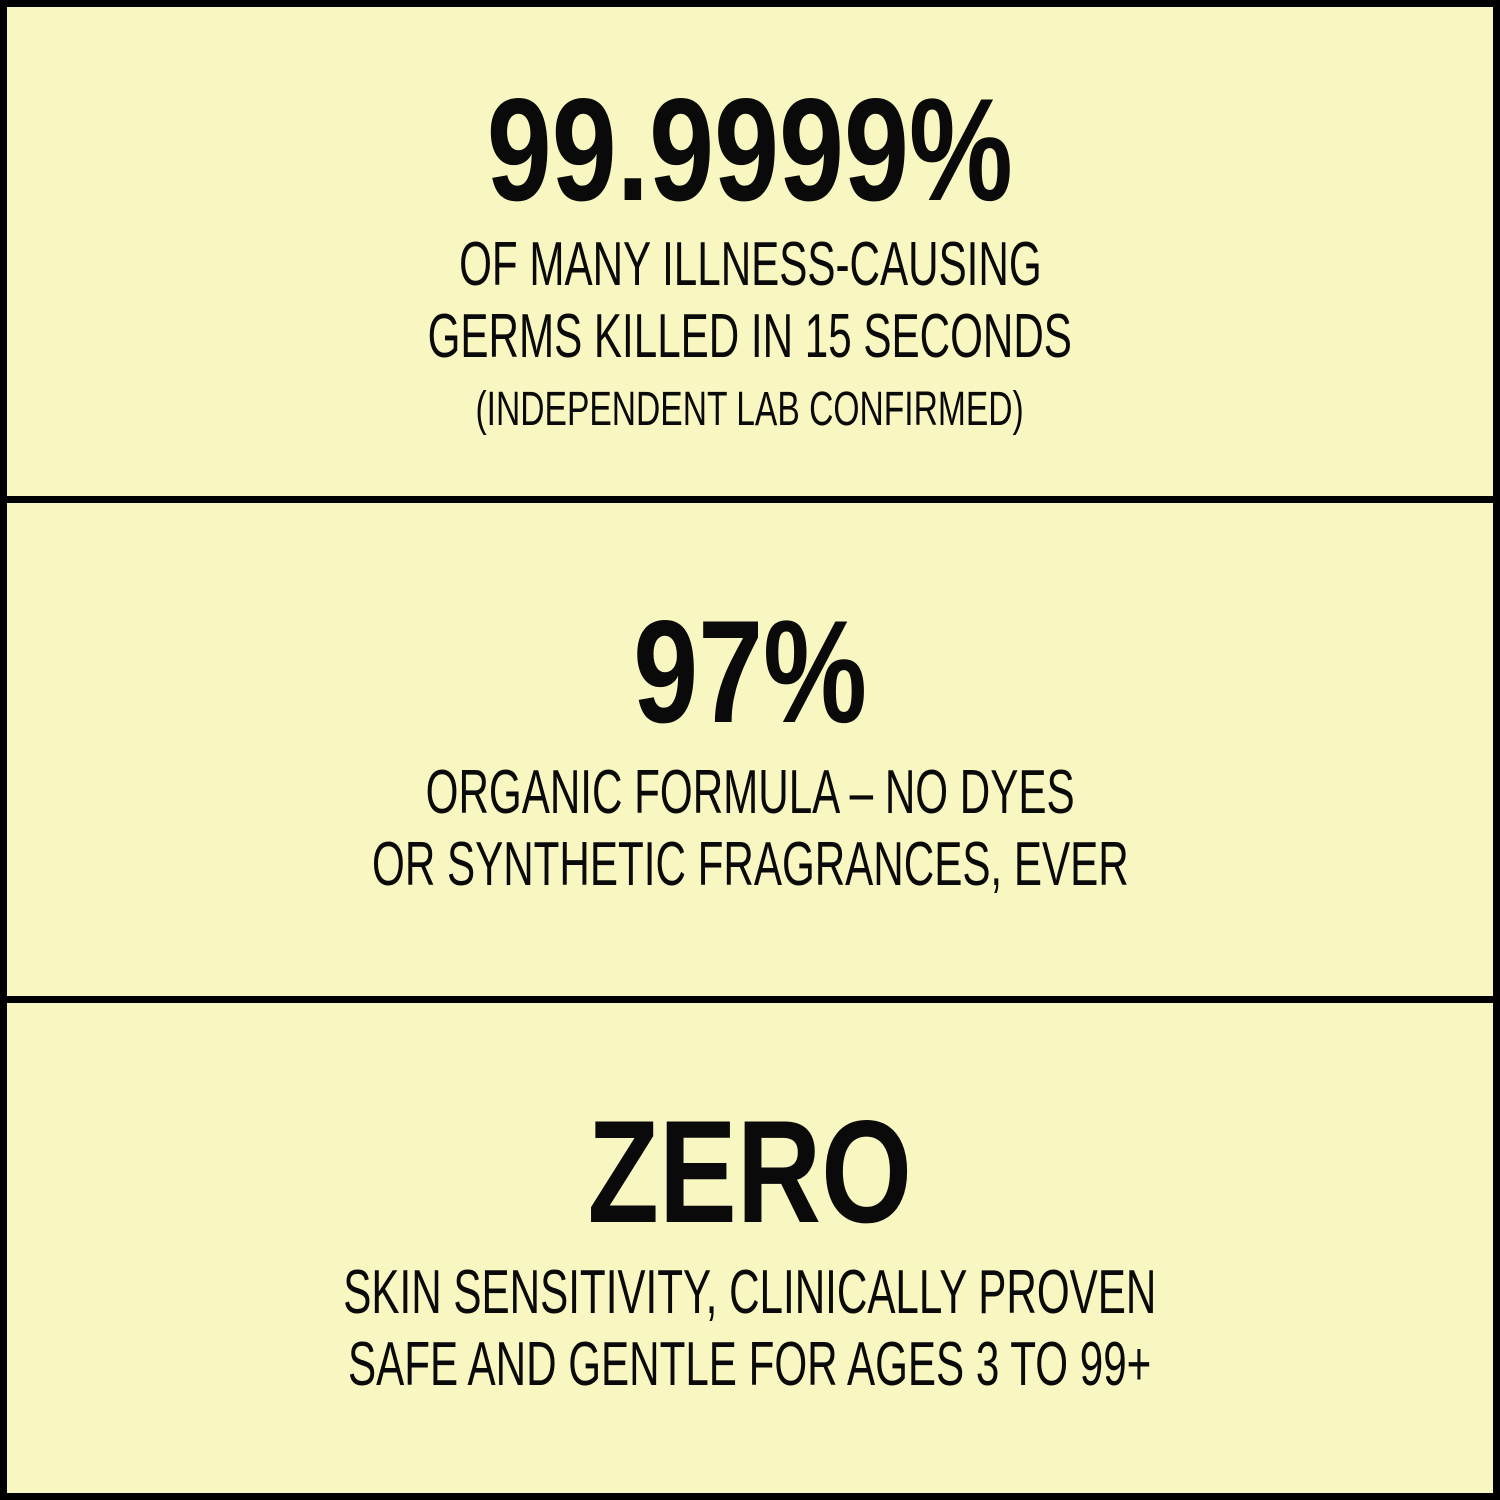 The width and height of the screenshot is (1500, 1500). Describe the element at coordinates (750, 1292) in the screenshot. I see `description-line: SKIN SENSITIVITY, CLINICALLY PROVEN` at that location.